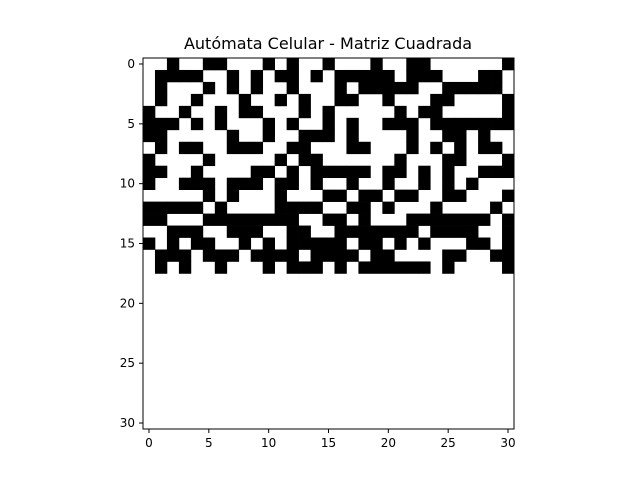  I want to click on y-tick-label: 5, so click(131, 124).